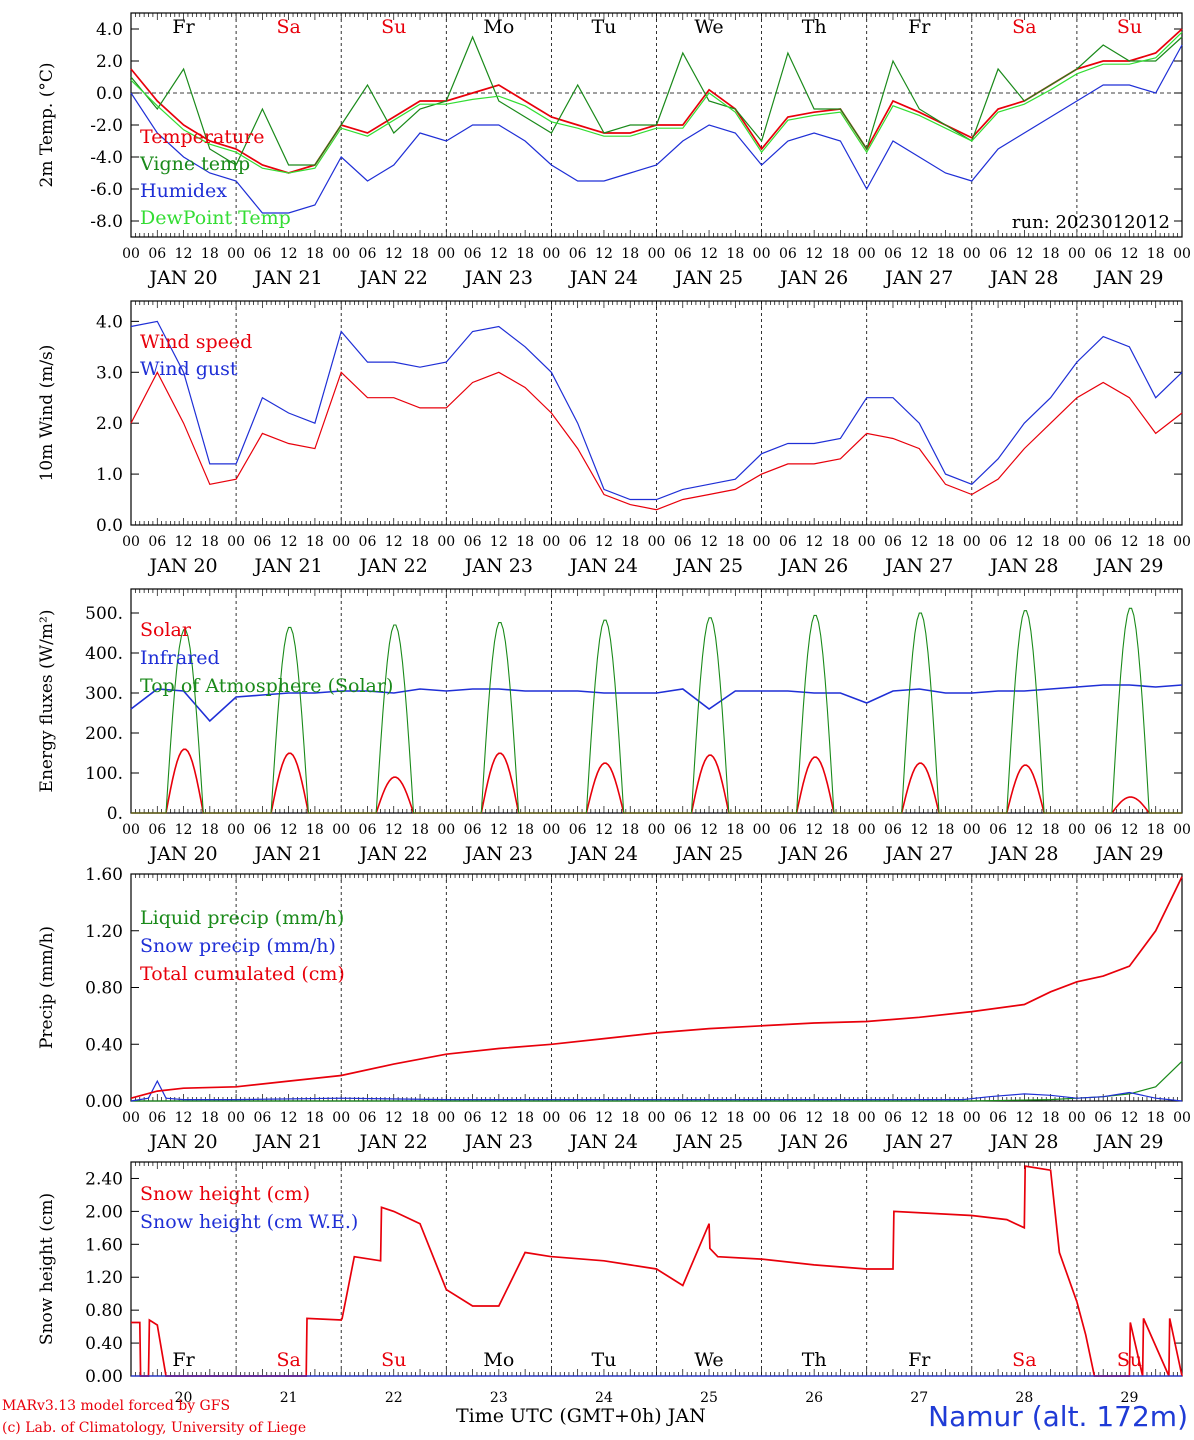  Describe the element at coordinates (104, 654) in the screenshot. I see `y-tick-label: 400.` at that location.